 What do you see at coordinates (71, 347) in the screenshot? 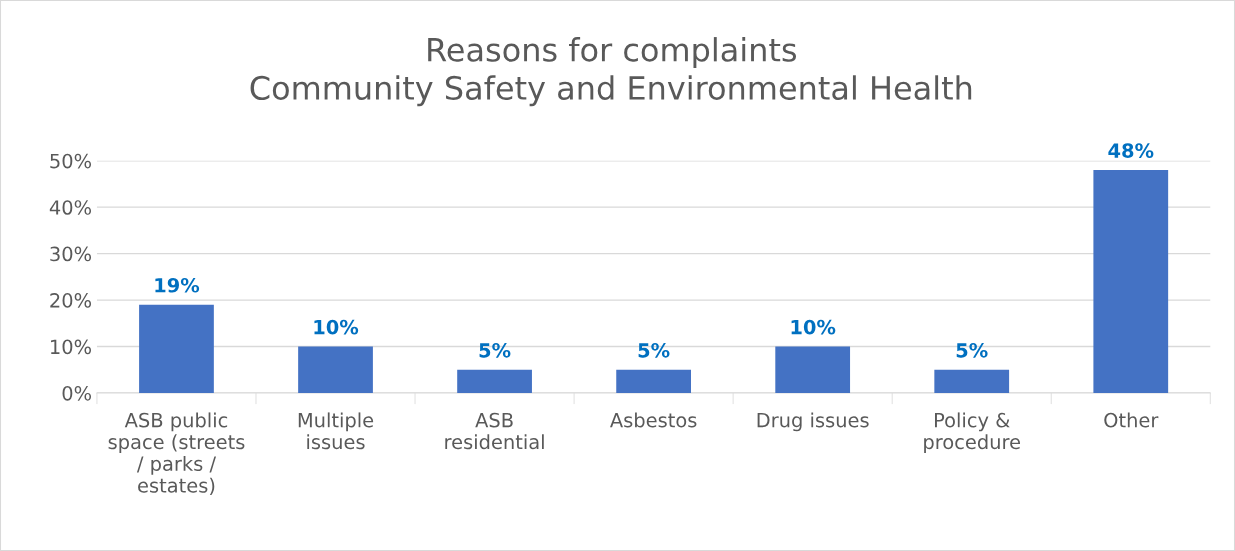
I see `y-tick-label: 10%` at bounding box center [71, 347].